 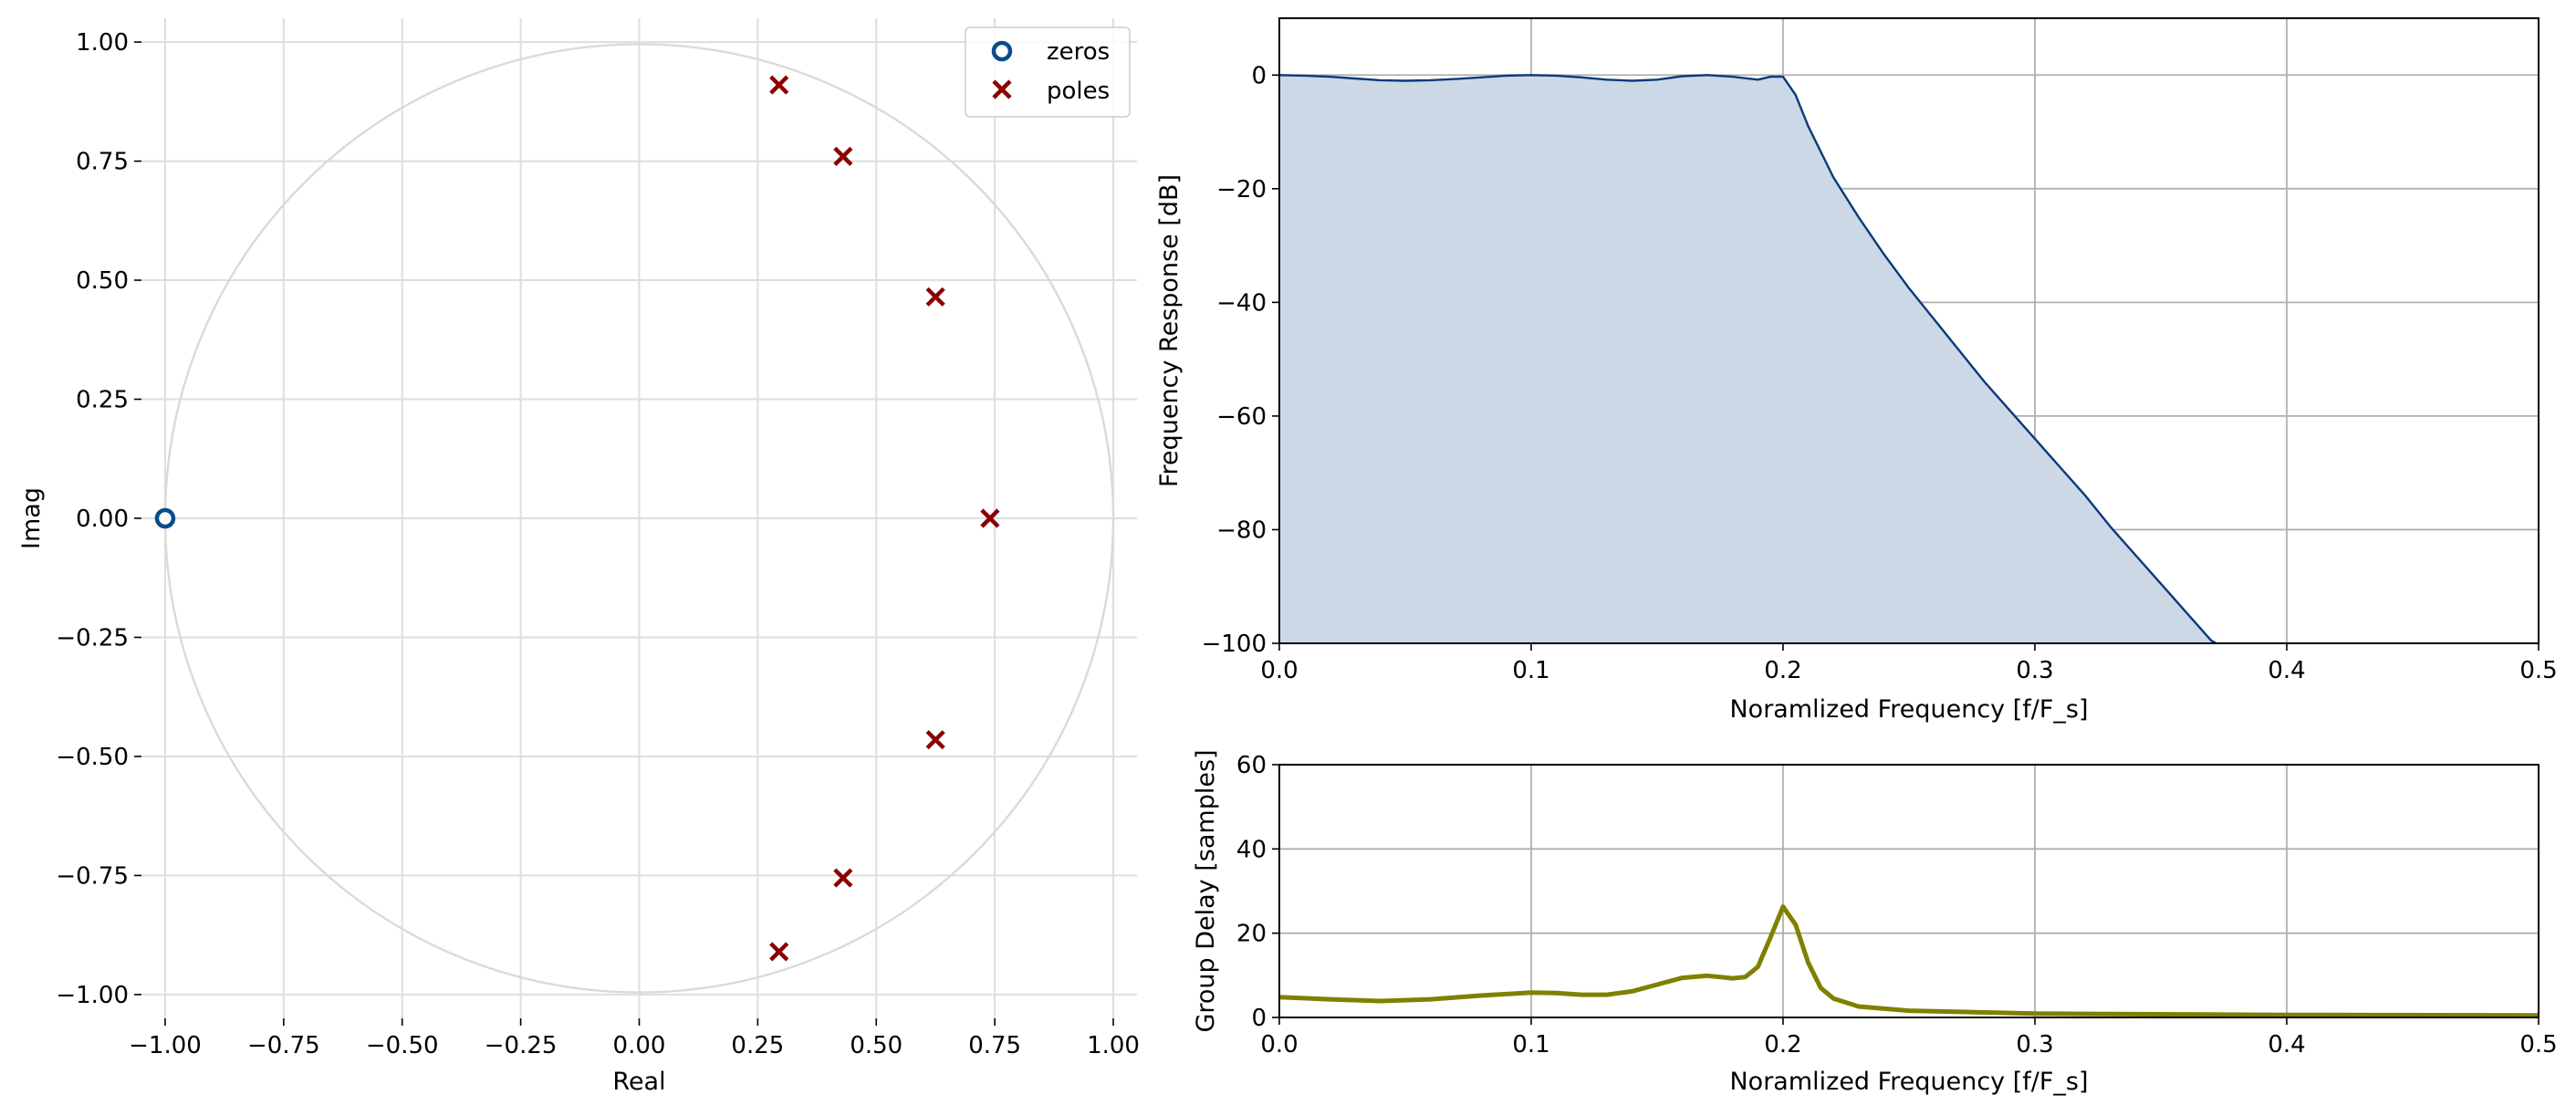 What do you see at coordinates (1251, 765) in the screenshot?
I see `y-tick-label: 60` at bounding box center [1251, 765].